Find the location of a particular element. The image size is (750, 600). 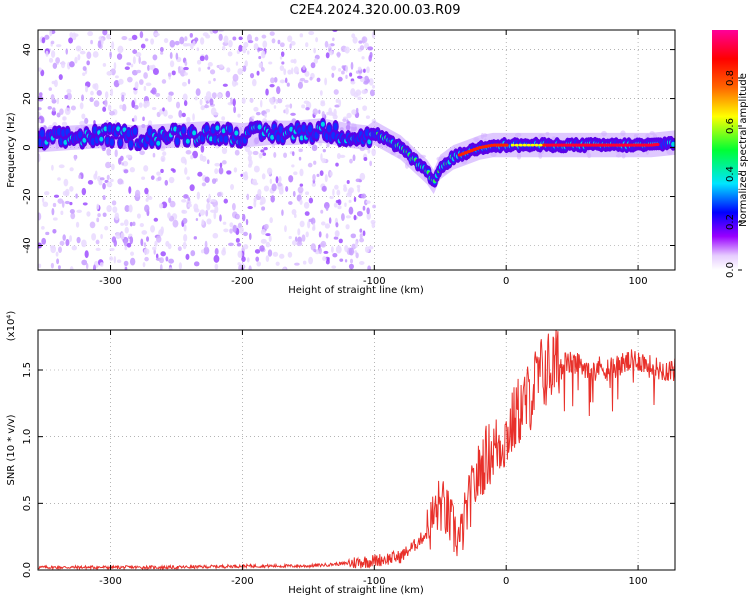

spectrogram-y-tick-label: -40 is located at coordinates (27, 245).